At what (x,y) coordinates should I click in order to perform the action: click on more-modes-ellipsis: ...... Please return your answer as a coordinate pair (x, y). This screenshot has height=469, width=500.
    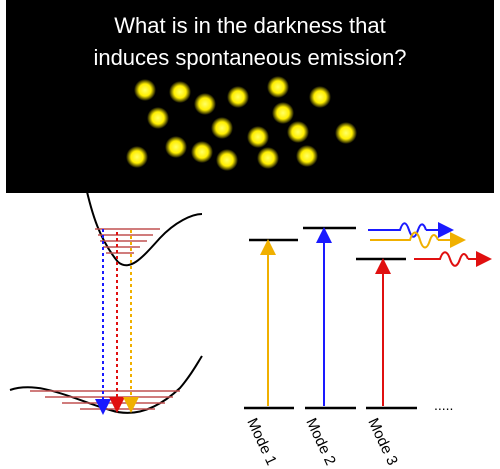
    Looking at the image, I should click on (443, 405).